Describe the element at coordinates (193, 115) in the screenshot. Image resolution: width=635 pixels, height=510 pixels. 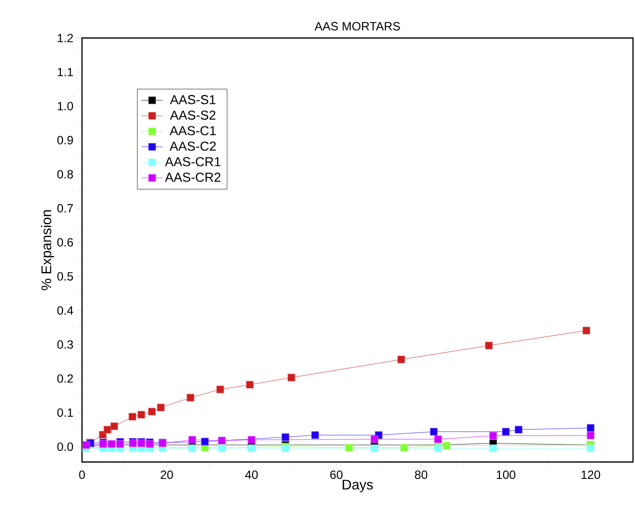
I see `legend-label: AAS-S2` at that location.